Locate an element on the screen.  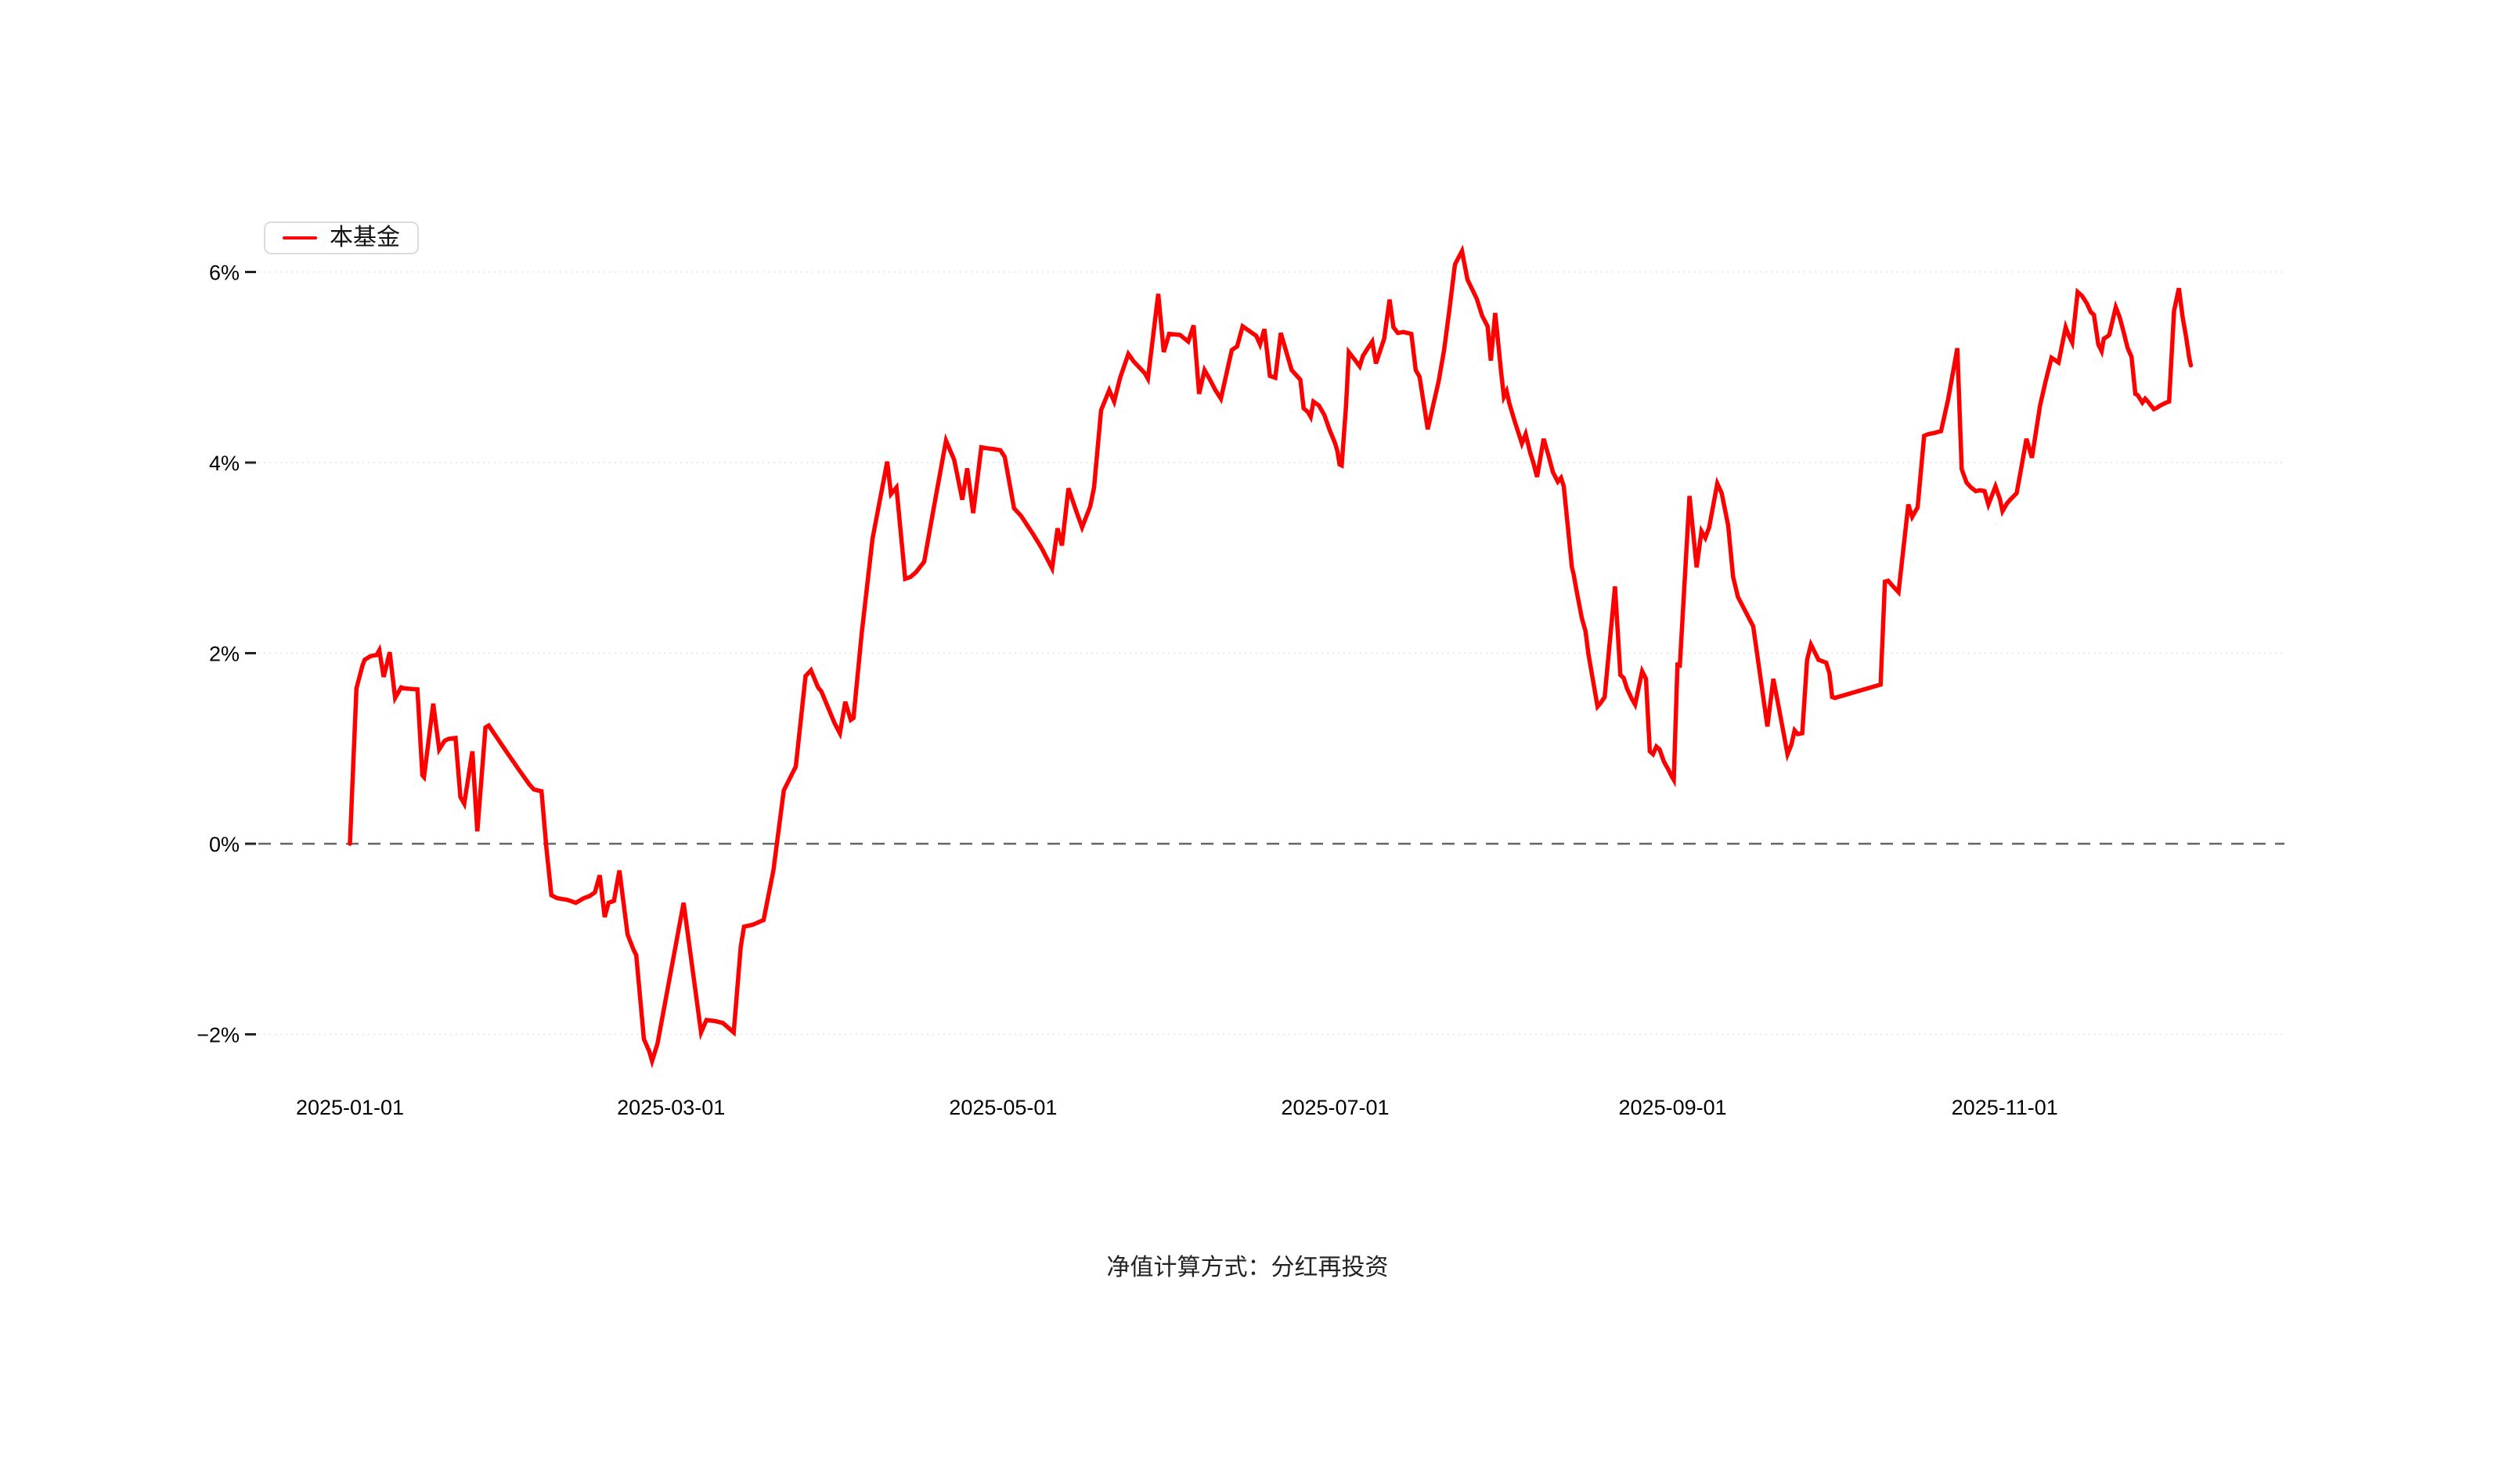
x-axis-label: 2025-11-01 is located at coordinates (2005, 1107).